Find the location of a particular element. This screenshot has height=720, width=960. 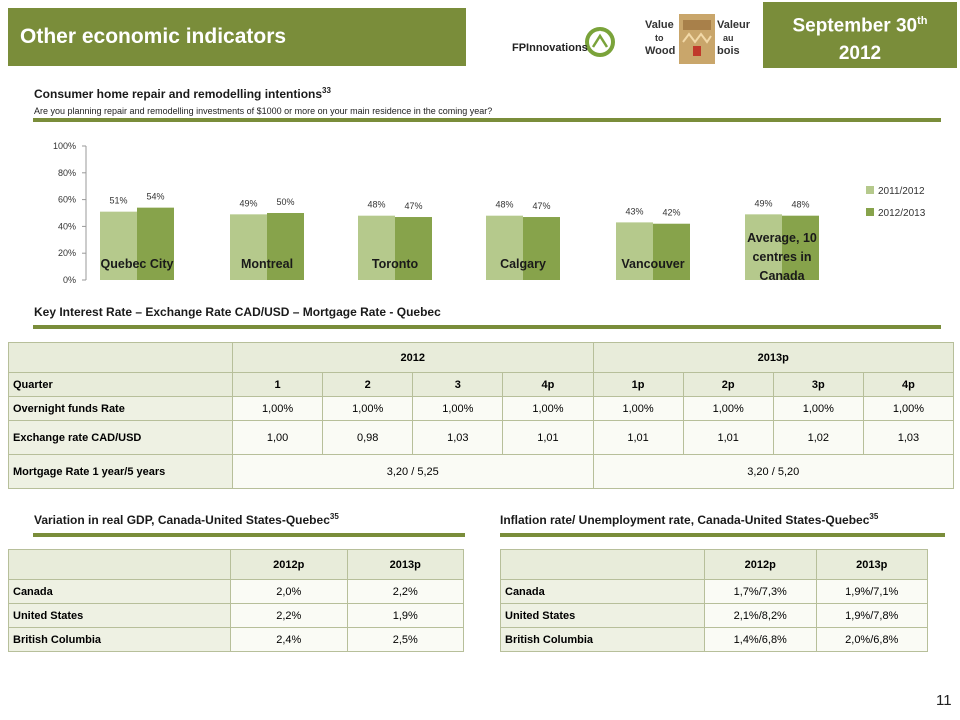

bar-value-label: 51% is located at coordinates (118, 201).